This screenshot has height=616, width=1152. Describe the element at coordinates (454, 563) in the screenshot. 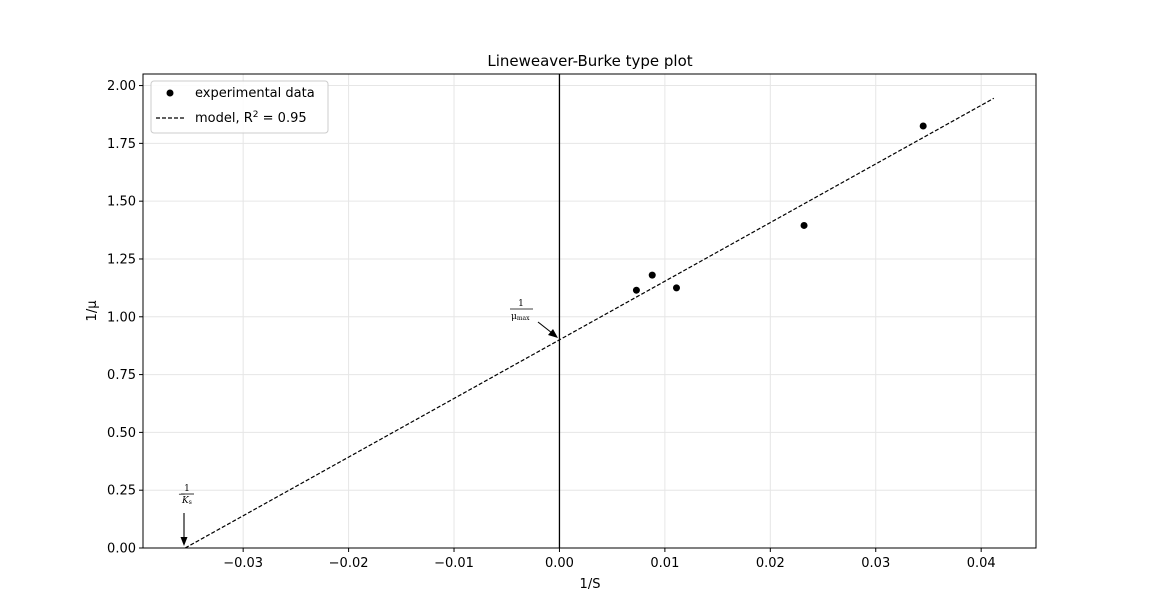

I see `x-tick-label: −0.01` at that location.